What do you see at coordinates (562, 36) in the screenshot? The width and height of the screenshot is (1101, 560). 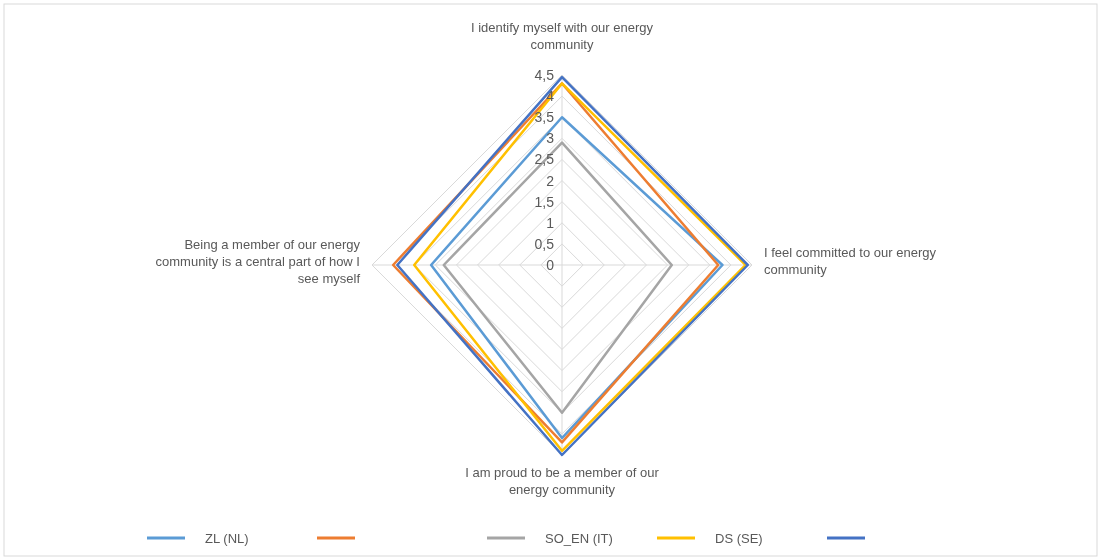 I see `spoke-label: I identify myself with our energy community` at bounding box center [562, 36].